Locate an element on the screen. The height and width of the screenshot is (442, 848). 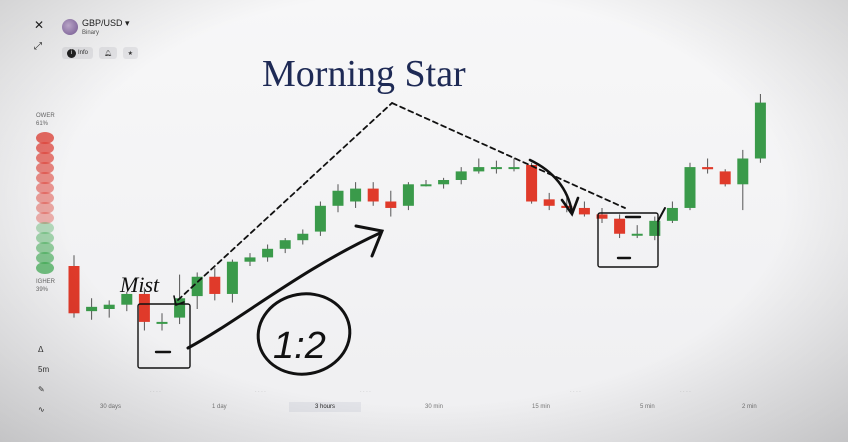
power-indicator-bar is located at coordinates (45, 203).